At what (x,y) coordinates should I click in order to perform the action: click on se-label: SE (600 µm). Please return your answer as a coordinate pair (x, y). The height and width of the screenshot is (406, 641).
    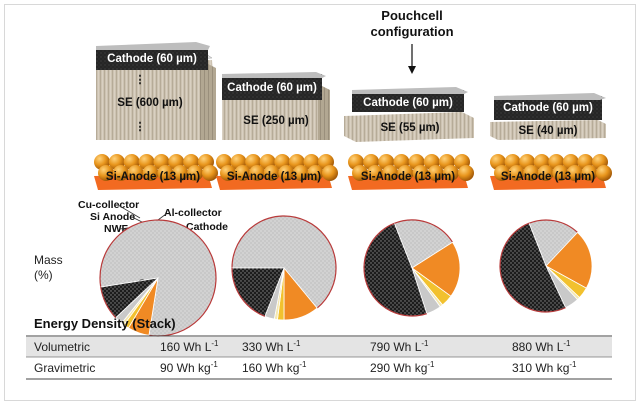
    Looking at the image, I should click on (150, 103).